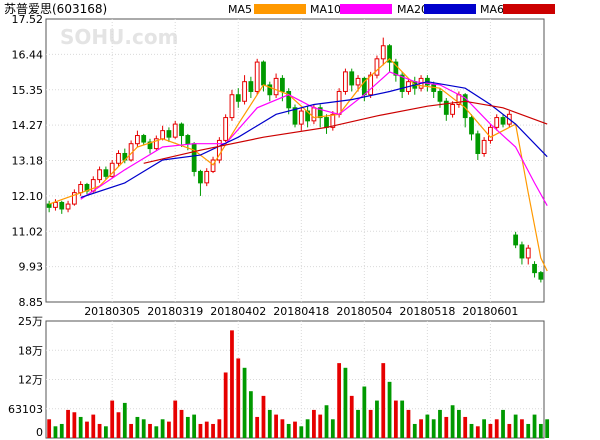  What do you see at coordinates (301, 311) in the screenshot?
I see `date-tick-label: 20180418` at bounding box center [301, 311].